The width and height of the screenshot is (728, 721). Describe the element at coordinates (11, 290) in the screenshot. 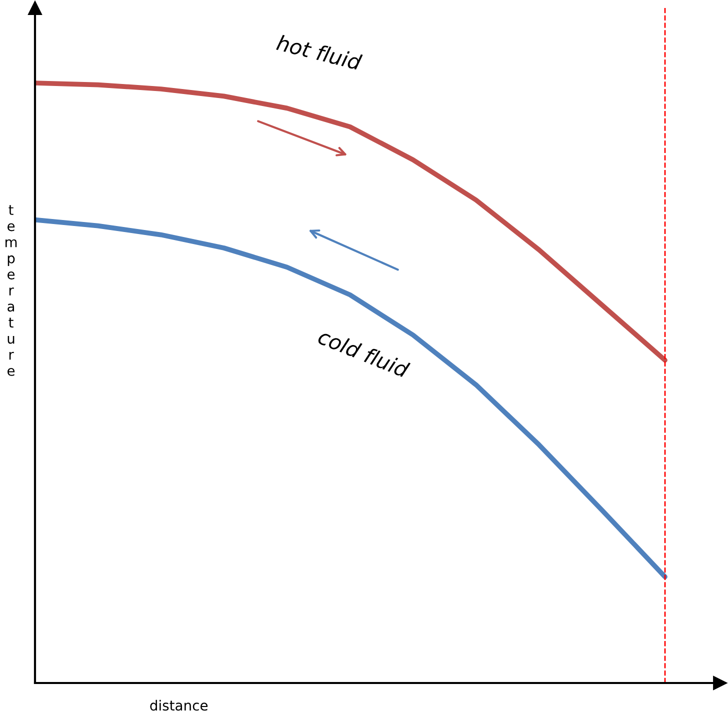

I see `text: temperature` at that location.